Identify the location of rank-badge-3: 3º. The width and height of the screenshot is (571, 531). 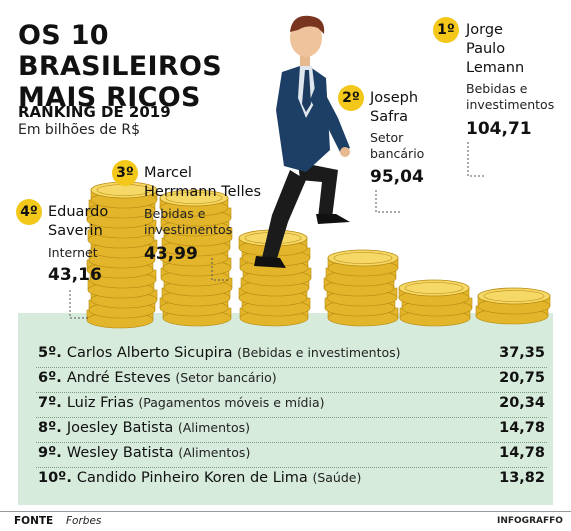
(125, 173).